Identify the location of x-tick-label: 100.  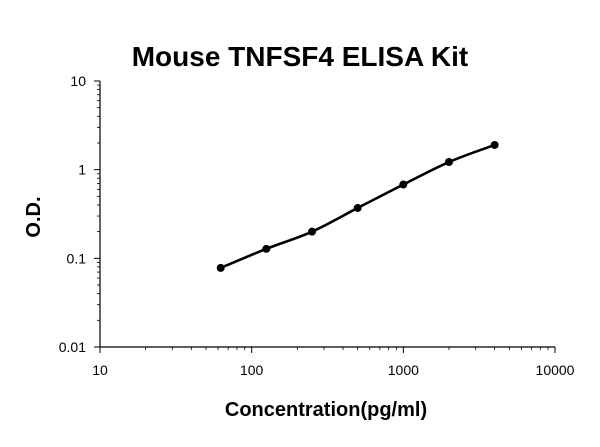
(252, 370).